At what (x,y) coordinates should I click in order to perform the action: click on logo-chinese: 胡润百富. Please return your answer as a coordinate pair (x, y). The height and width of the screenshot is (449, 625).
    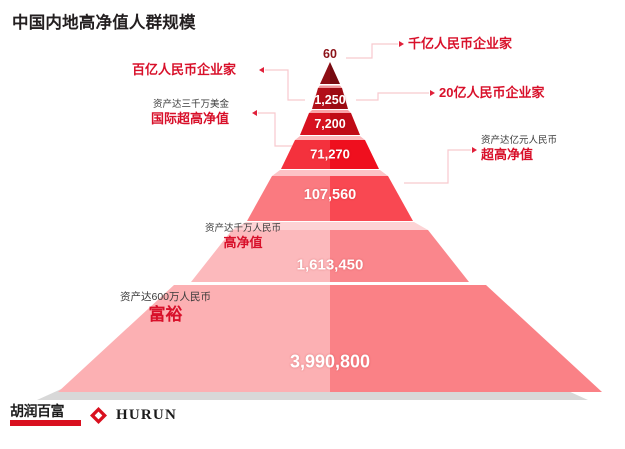
    Looking at the image, I should click on (45, 415).